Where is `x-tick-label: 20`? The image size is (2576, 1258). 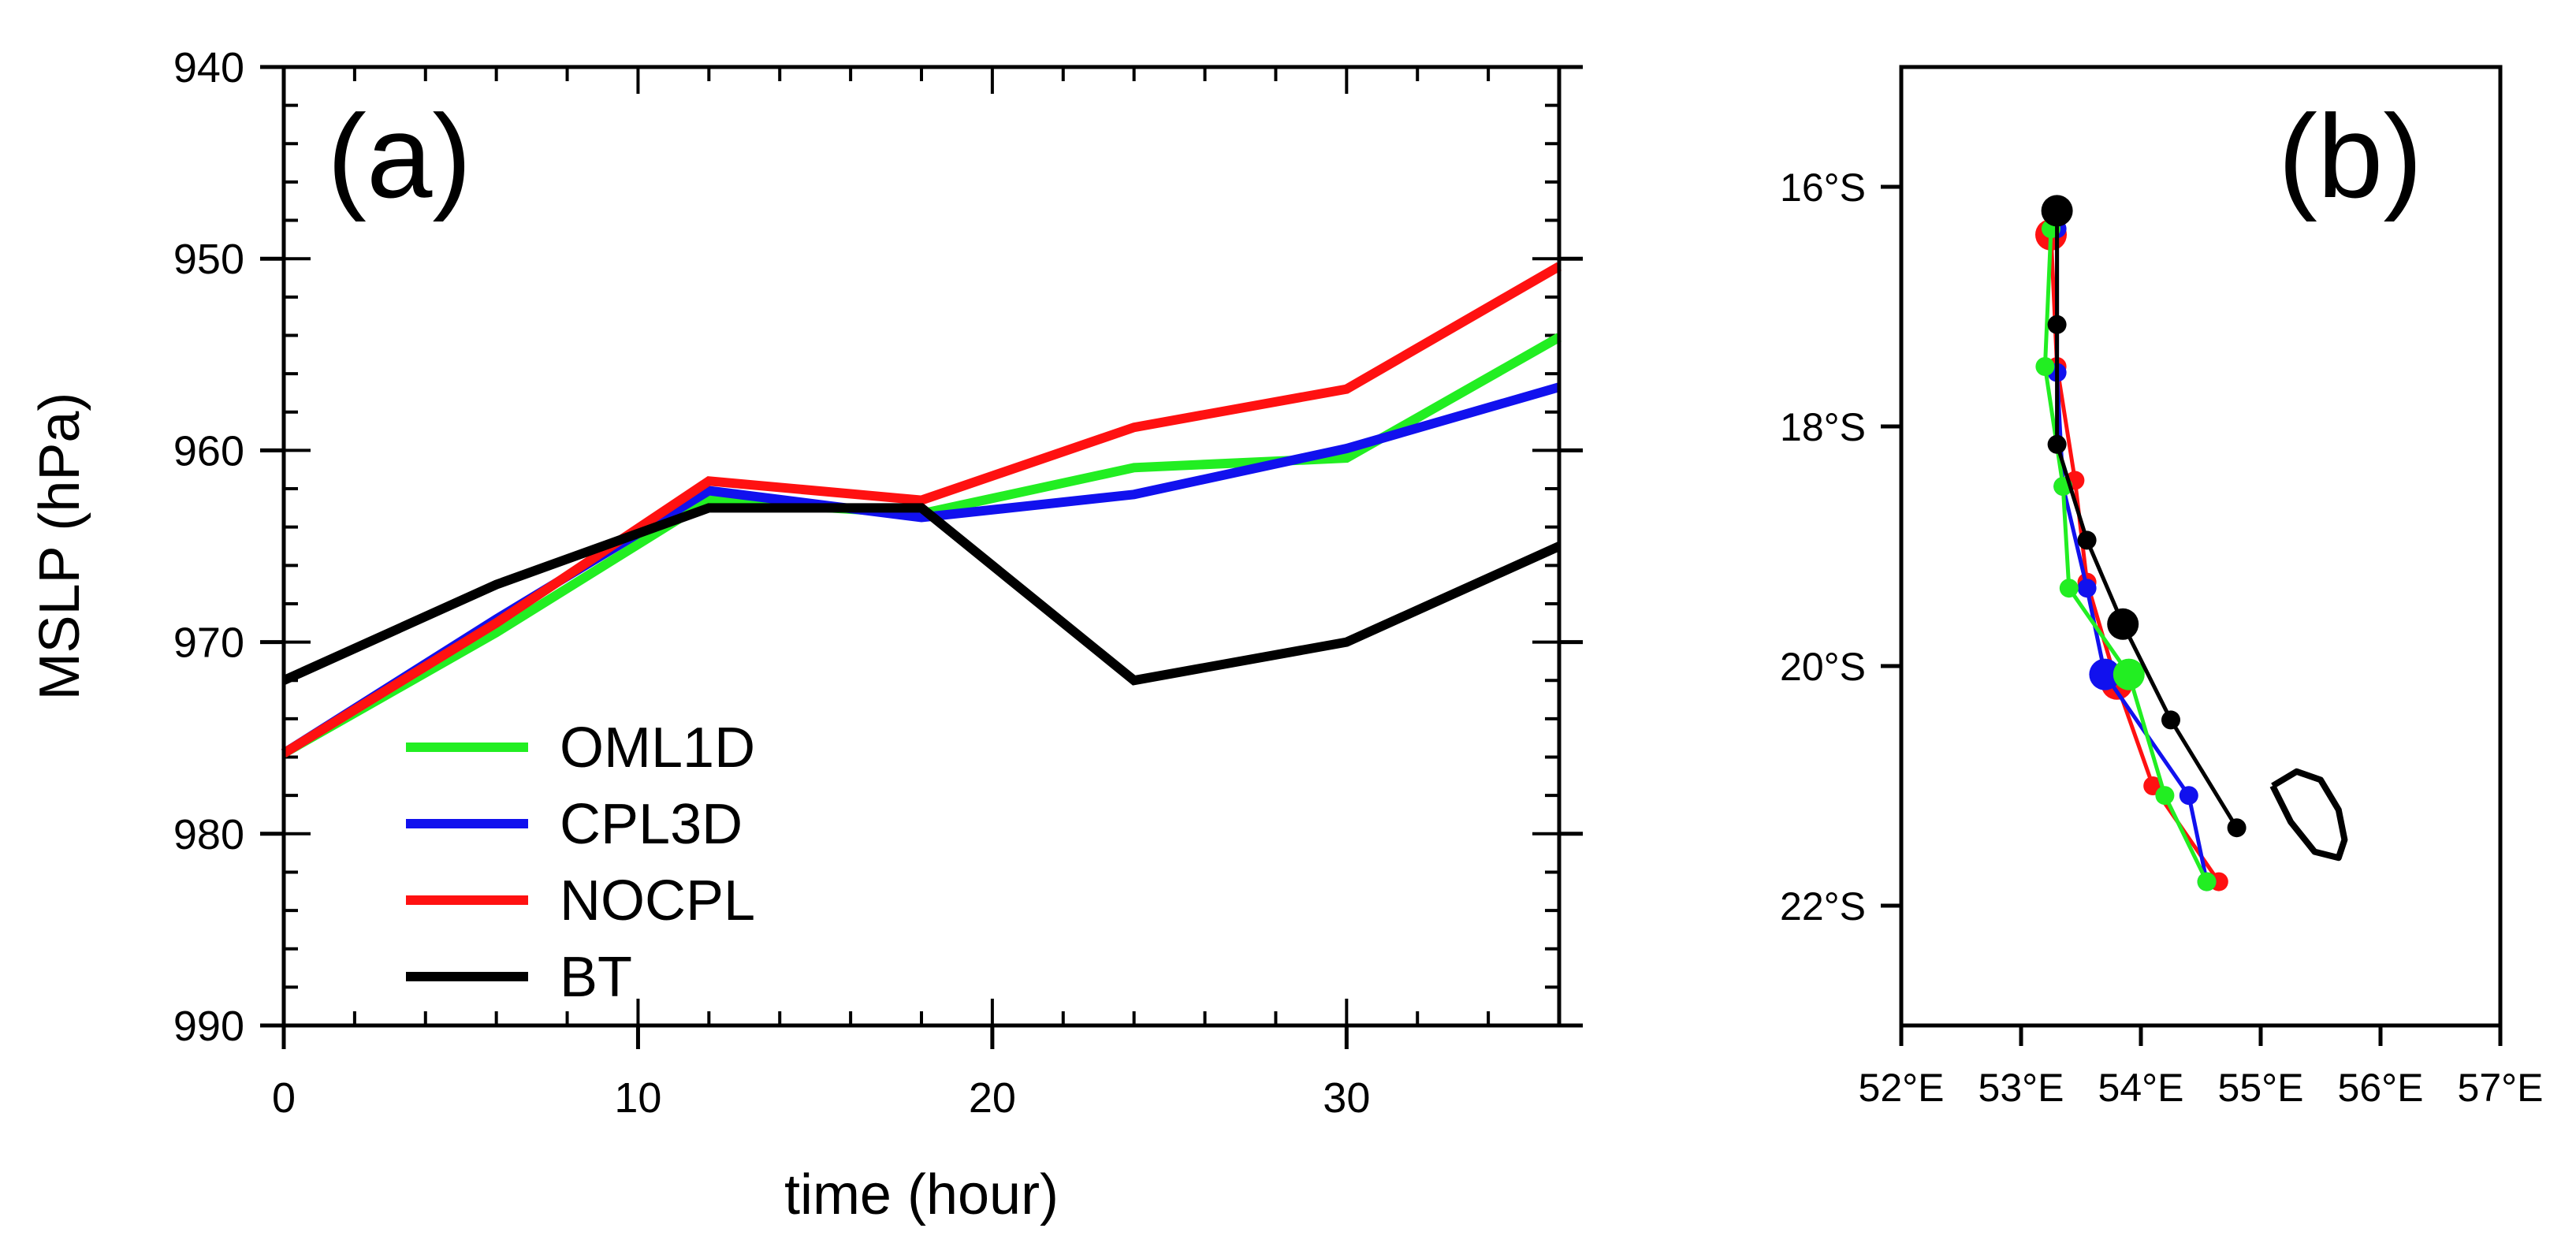
x-tick-label: 20 is located at coordinates (992, 1098).